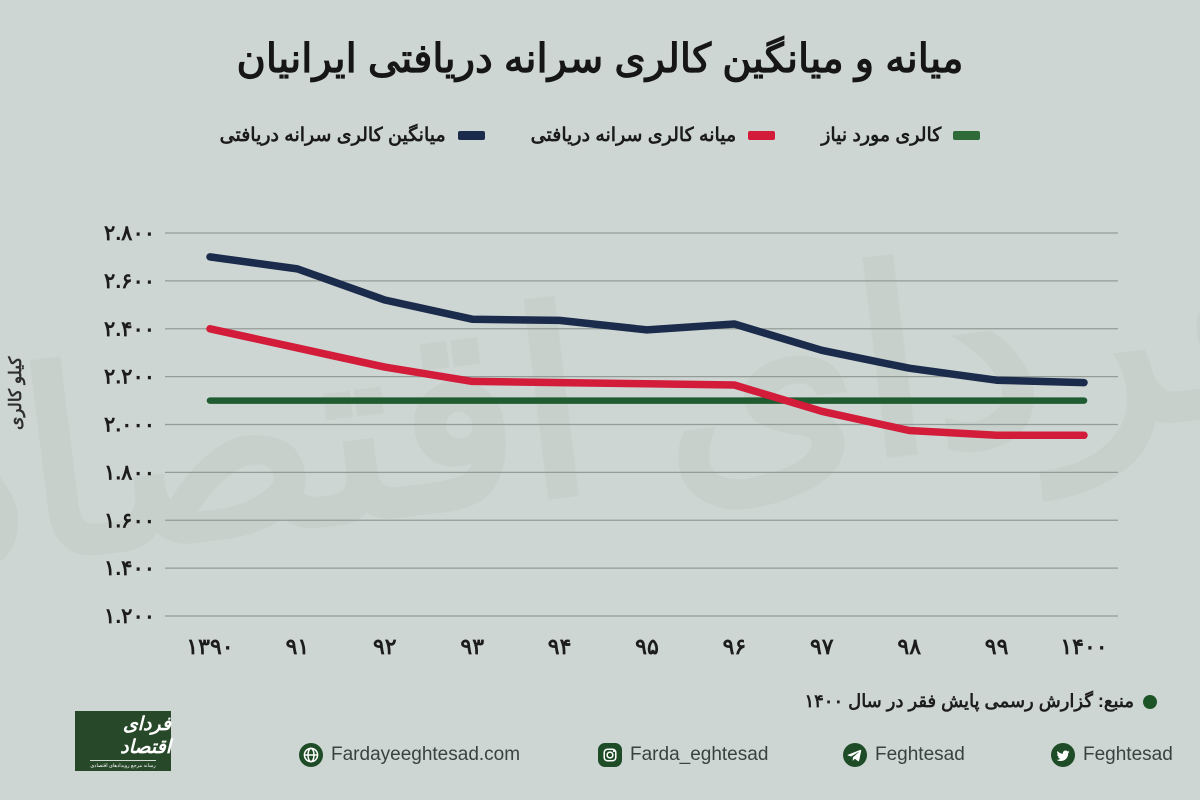 This screenshot has width=1200, height=800. What do you see at coordinates (129, 233) in the screenshot?
I see `svg-text: ۲.۸۰۰` at bounding box center [129, 233].